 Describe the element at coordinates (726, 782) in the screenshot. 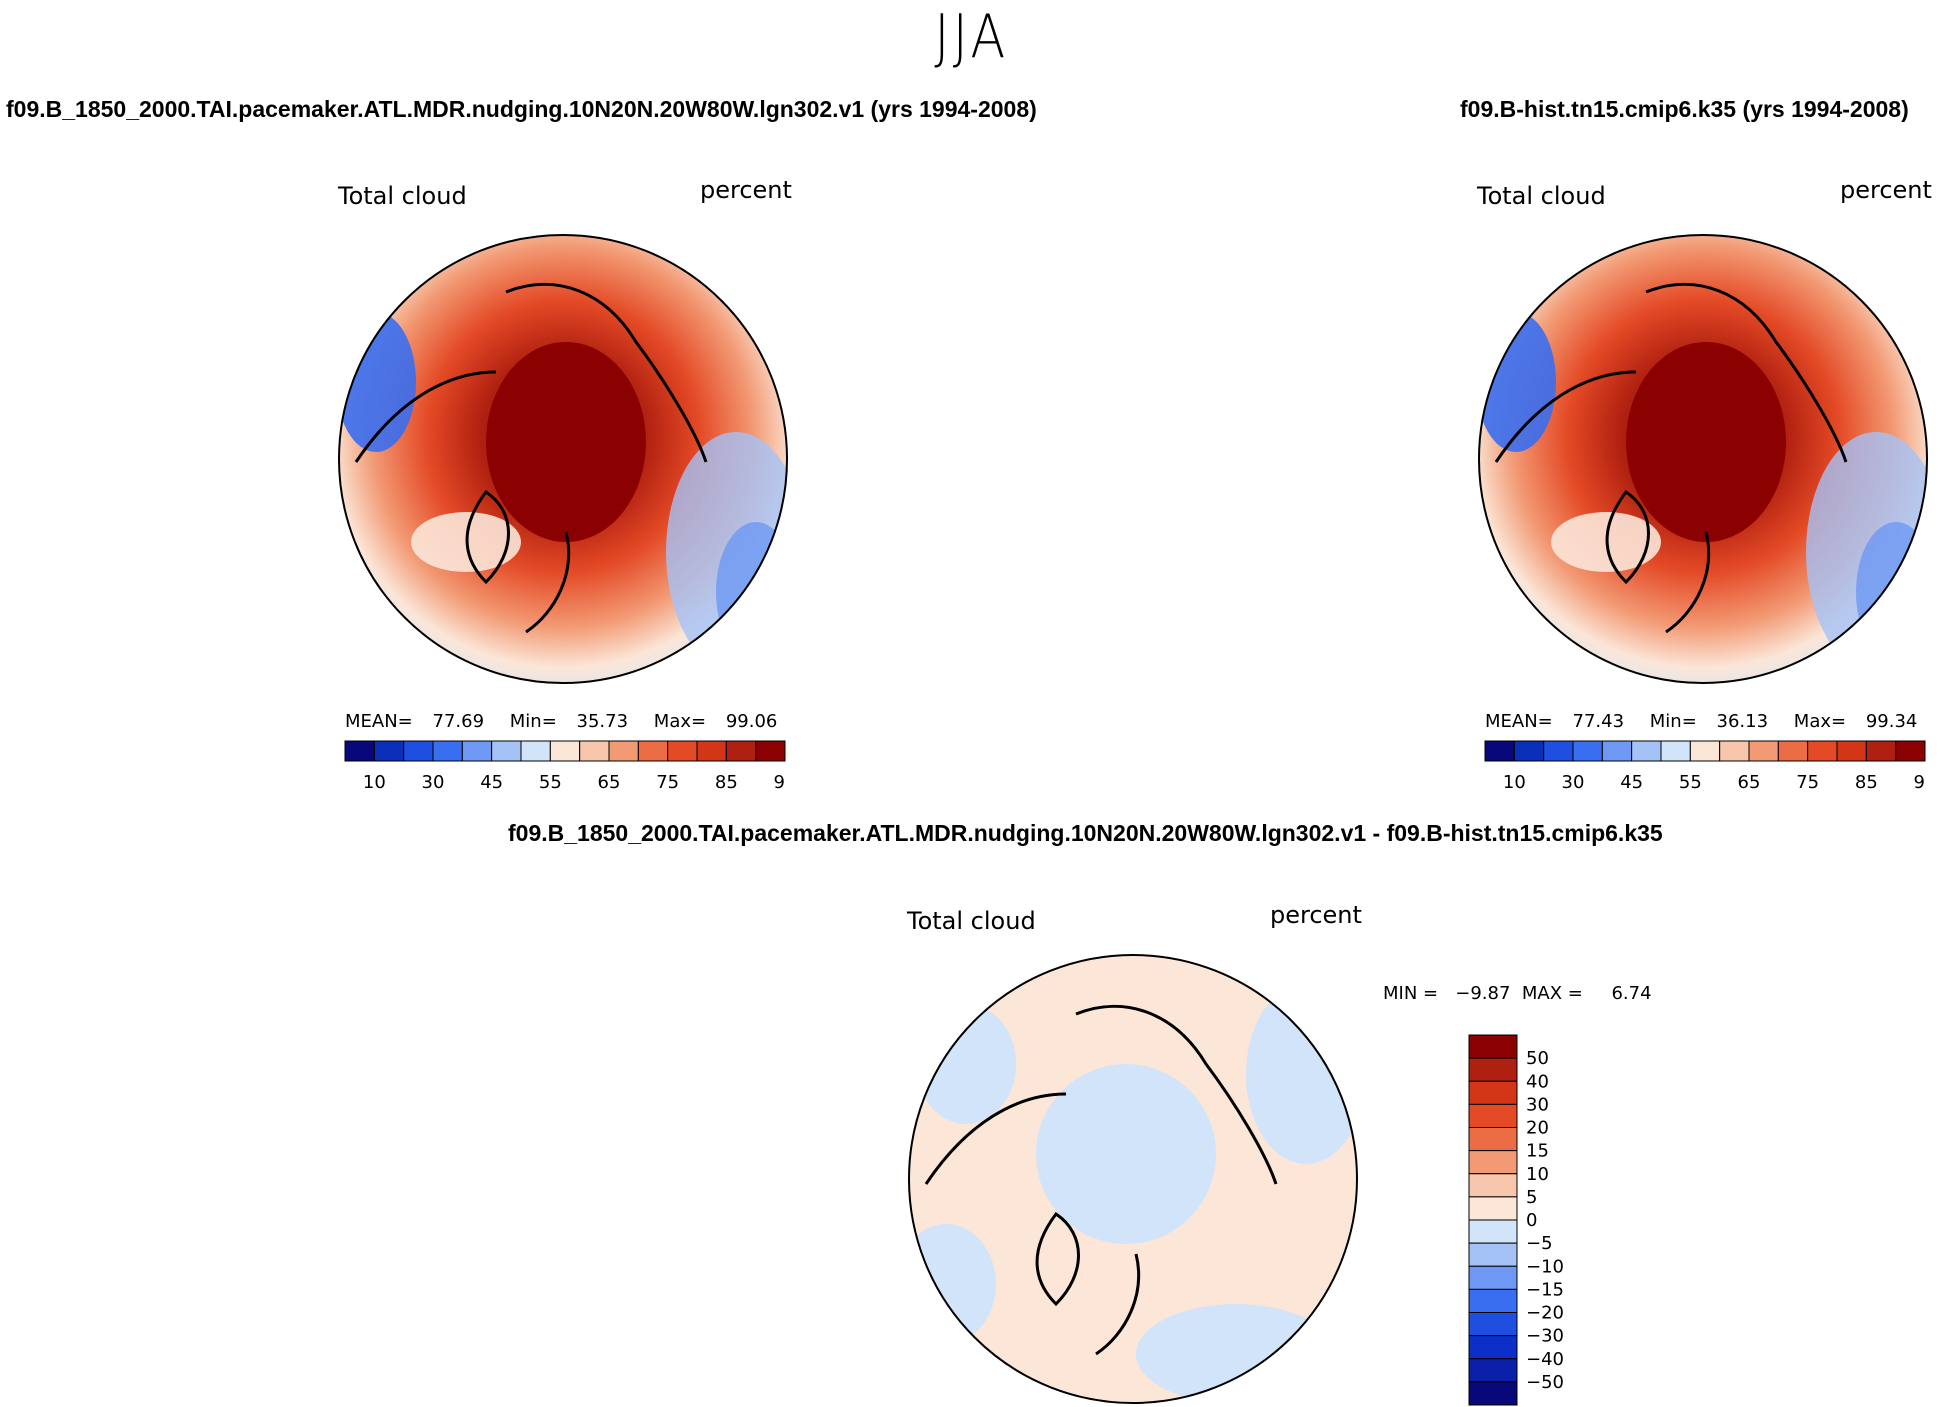

I see `colorbar-1-tick-label: 85` at that location.